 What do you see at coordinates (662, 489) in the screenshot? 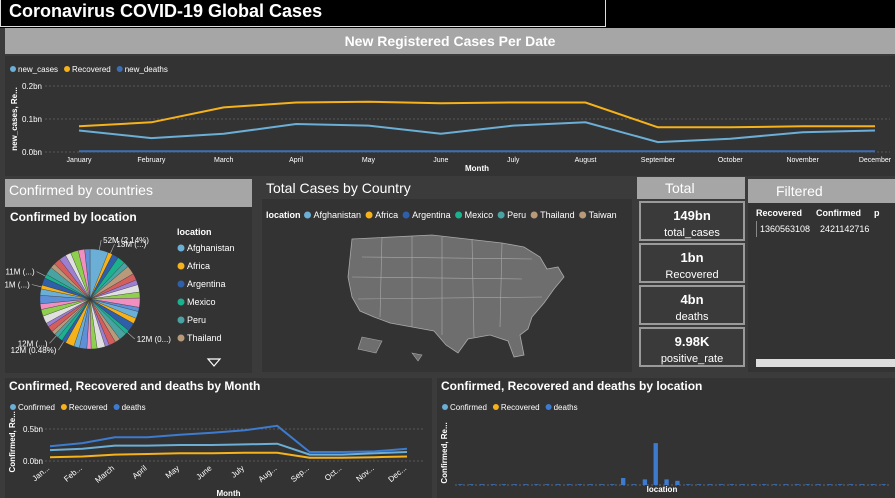
I see `x-axis-title: location` at bounding box center [662, 489].